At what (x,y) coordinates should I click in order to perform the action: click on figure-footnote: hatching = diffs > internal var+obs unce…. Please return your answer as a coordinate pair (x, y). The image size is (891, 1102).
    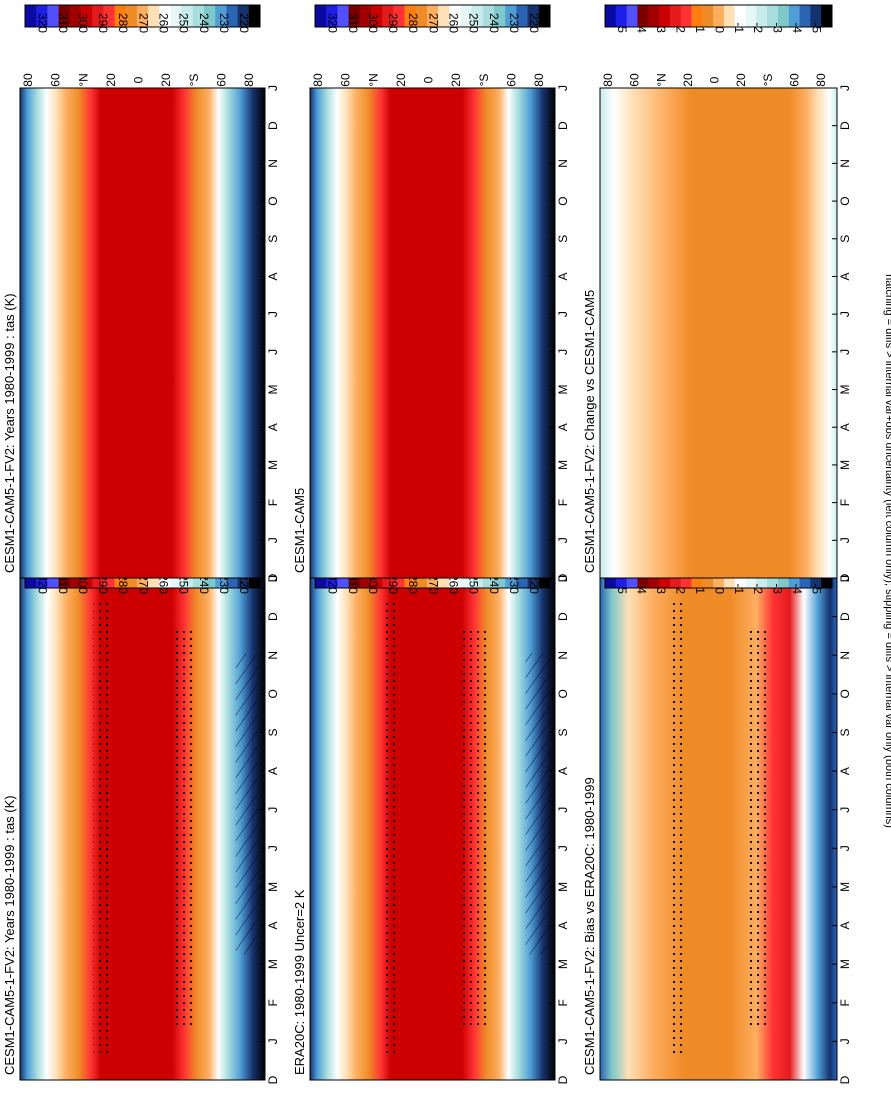
    Looking at the image, I should click on (887, 551).